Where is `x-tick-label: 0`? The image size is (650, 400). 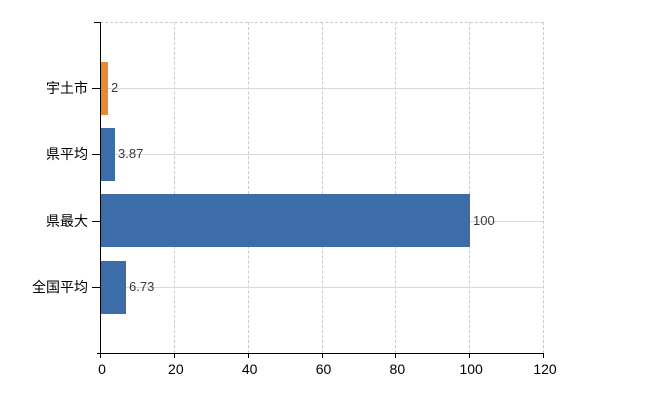
x-tick-label: 0 is located at coordinates (102, 369).